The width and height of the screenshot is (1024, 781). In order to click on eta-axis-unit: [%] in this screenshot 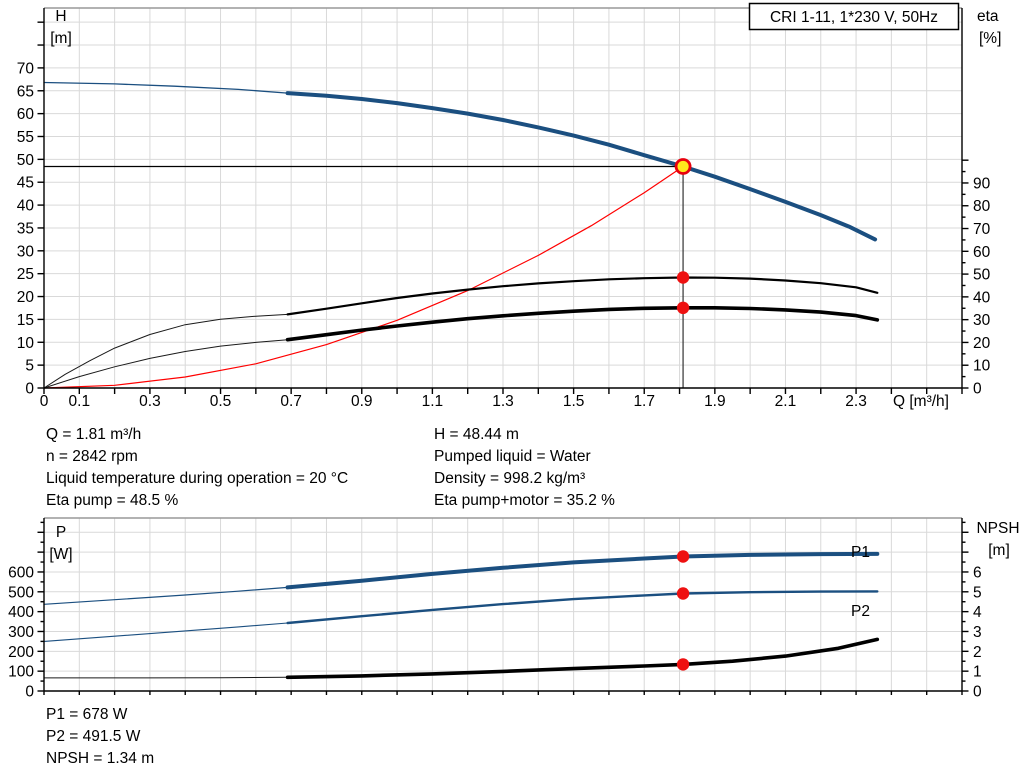, I will do `click(990, 38)`.